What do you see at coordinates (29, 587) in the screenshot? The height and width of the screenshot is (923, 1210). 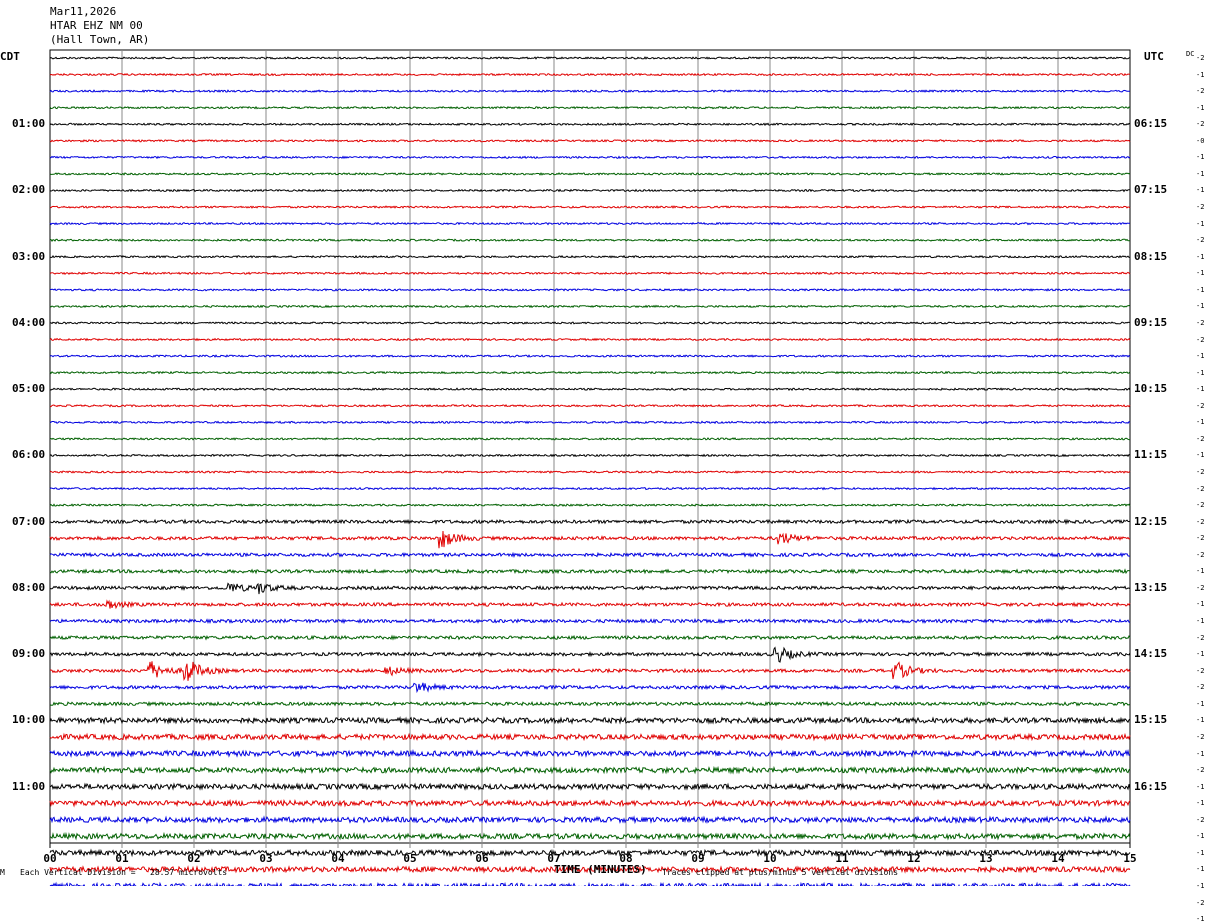 I see `cdt-hour-label: 08:00` at bounding box center [29, 587].